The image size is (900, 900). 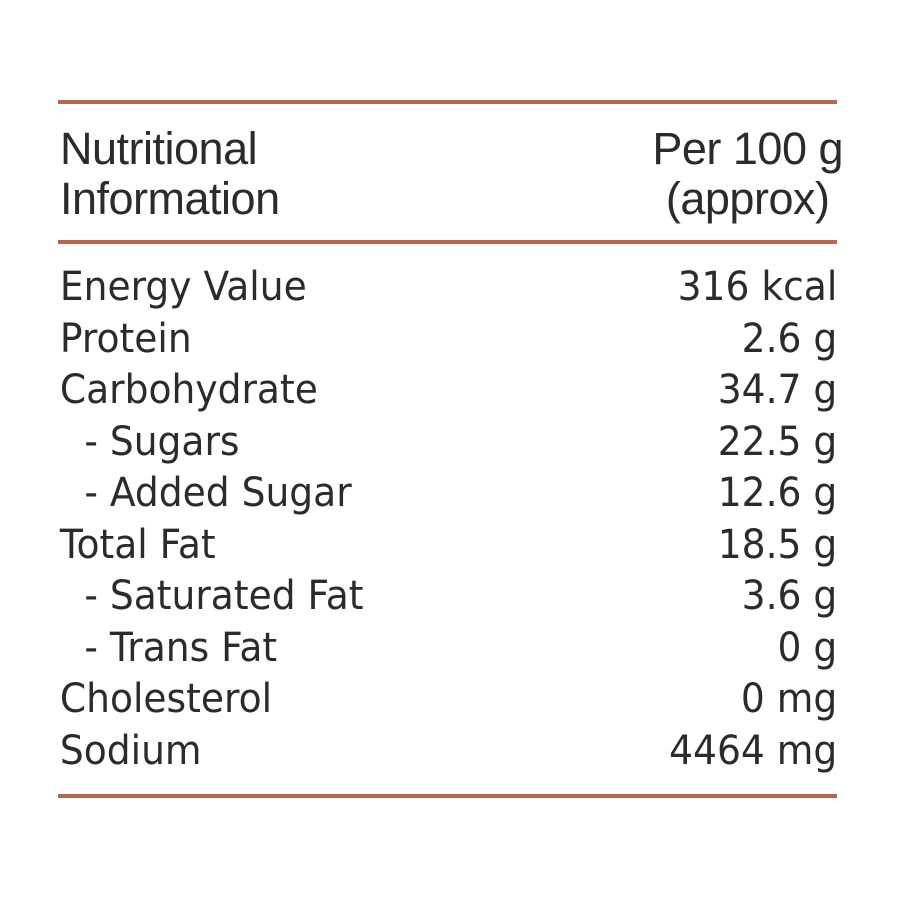 I want to click on nutrient-row: - Sugars 22.5 g, so click(x=447, y=443).